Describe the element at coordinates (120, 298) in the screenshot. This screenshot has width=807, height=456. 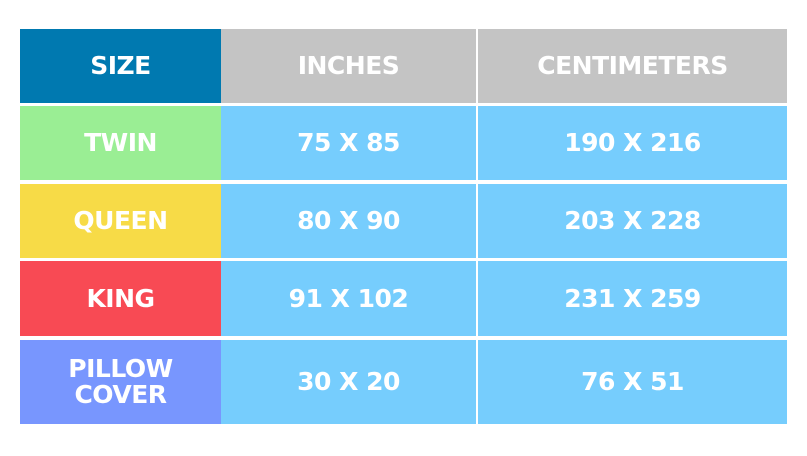
I see `row-size-label: KING` at that location.